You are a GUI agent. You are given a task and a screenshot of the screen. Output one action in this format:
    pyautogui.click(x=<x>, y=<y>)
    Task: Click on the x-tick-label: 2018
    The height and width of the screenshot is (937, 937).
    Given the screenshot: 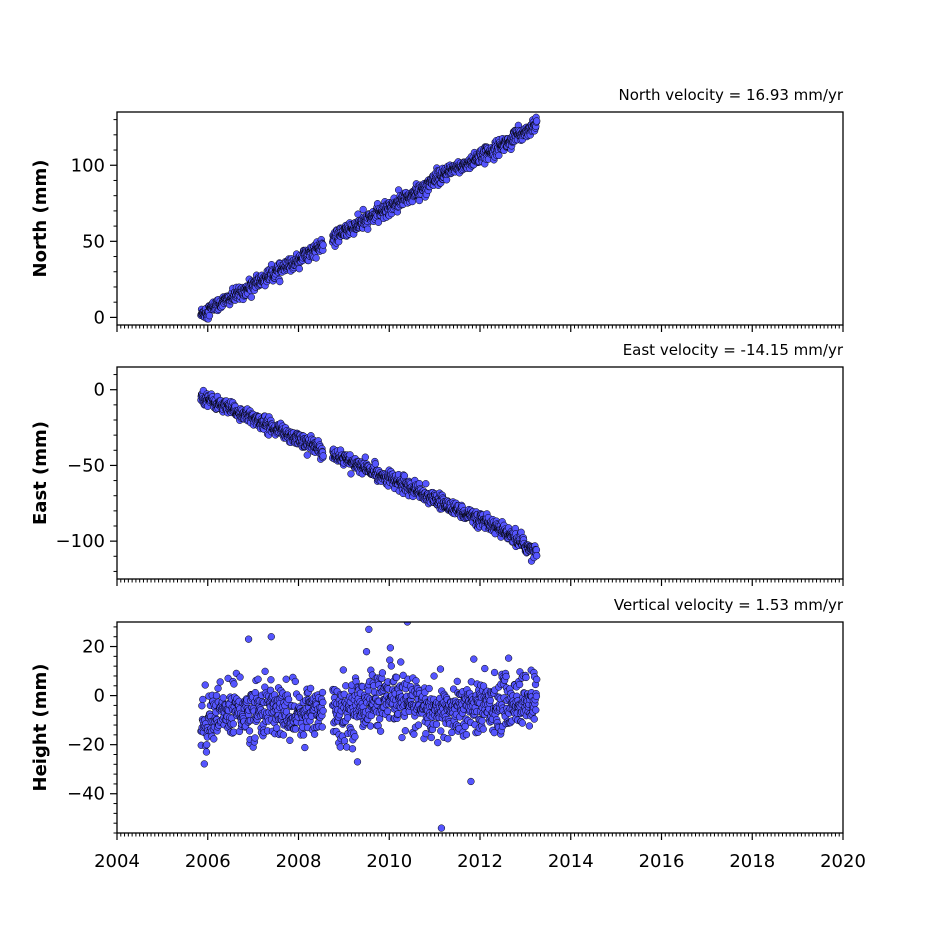 What is the action you would take?
    pyautogui.click(x=752, y=861)
    